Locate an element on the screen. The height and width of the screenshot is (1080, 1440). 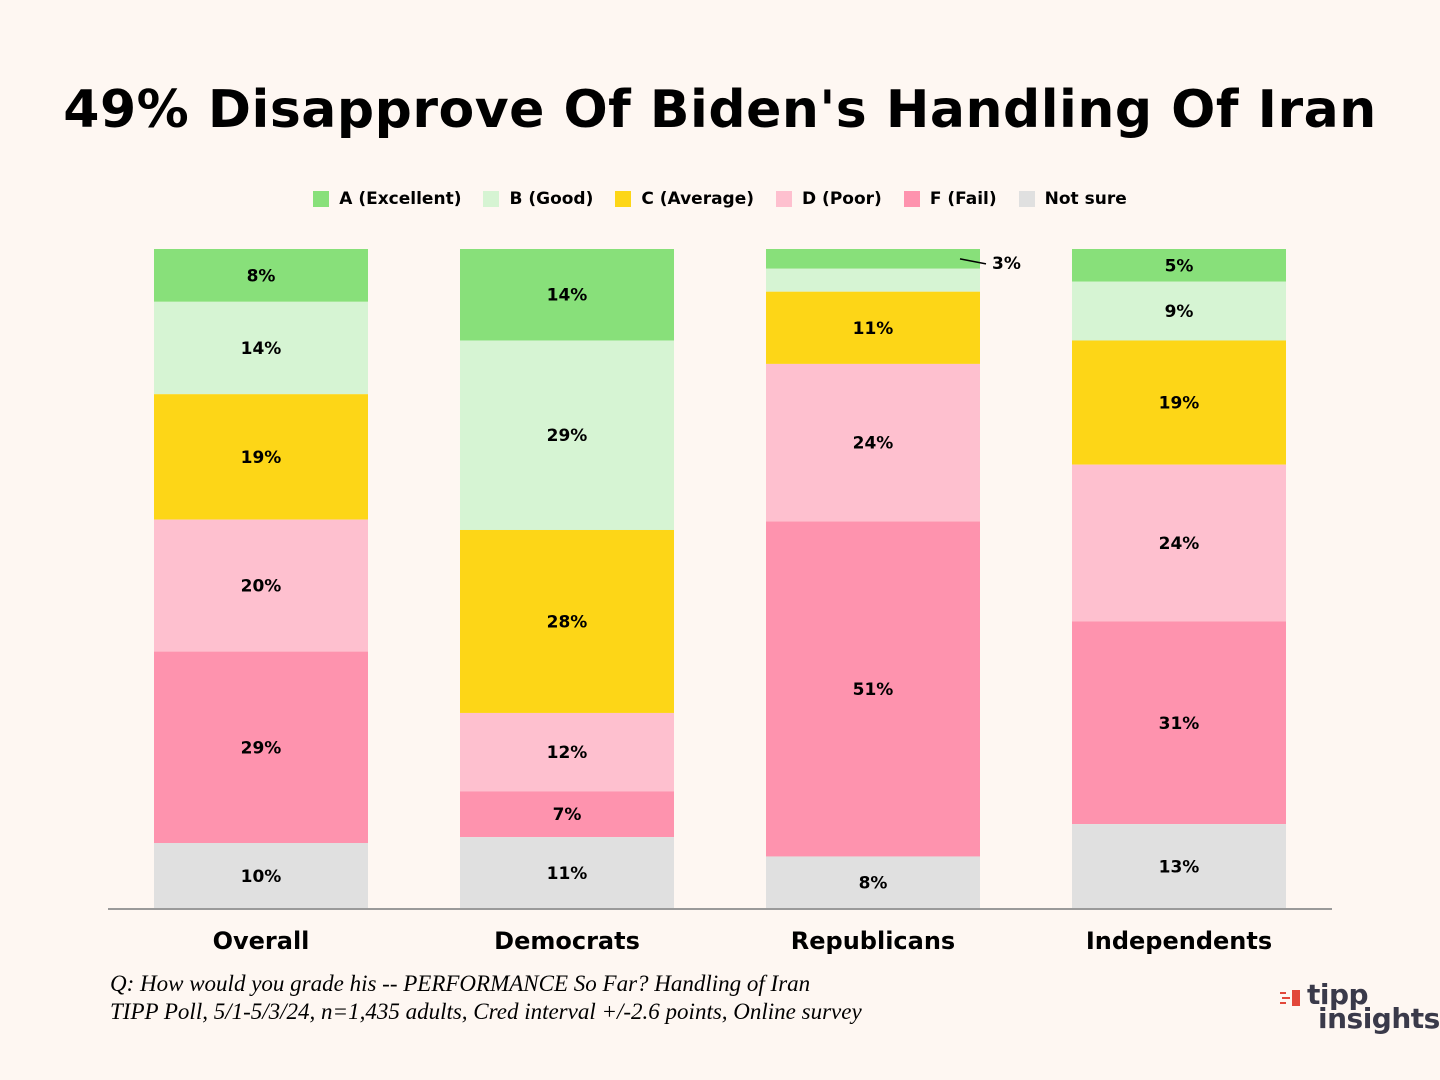
category-label: Overall is located at coordinates (261, 941).